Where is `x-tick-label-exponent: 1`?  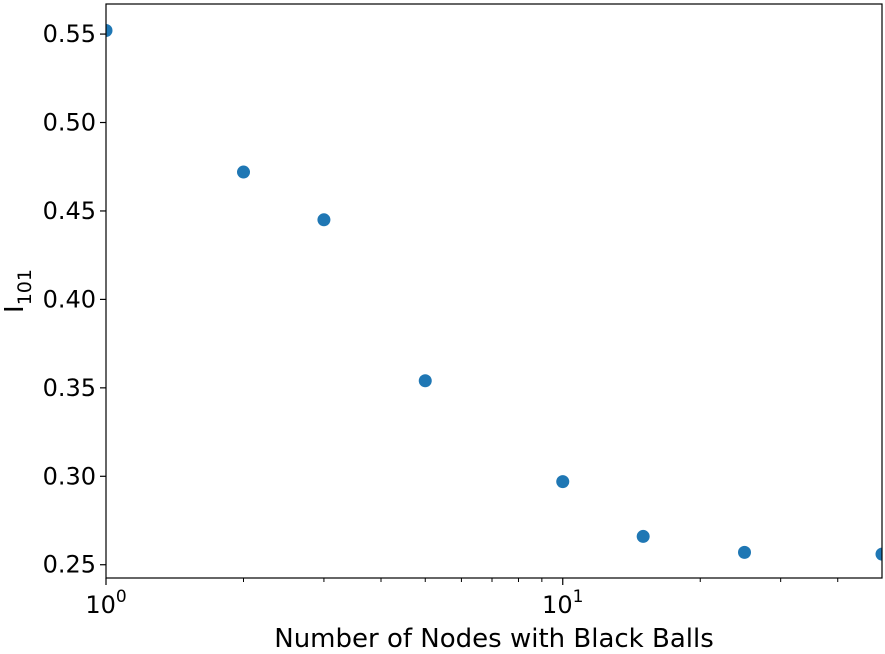
x-tick-label-exponent: 1 is located at coordinates (578, 597).